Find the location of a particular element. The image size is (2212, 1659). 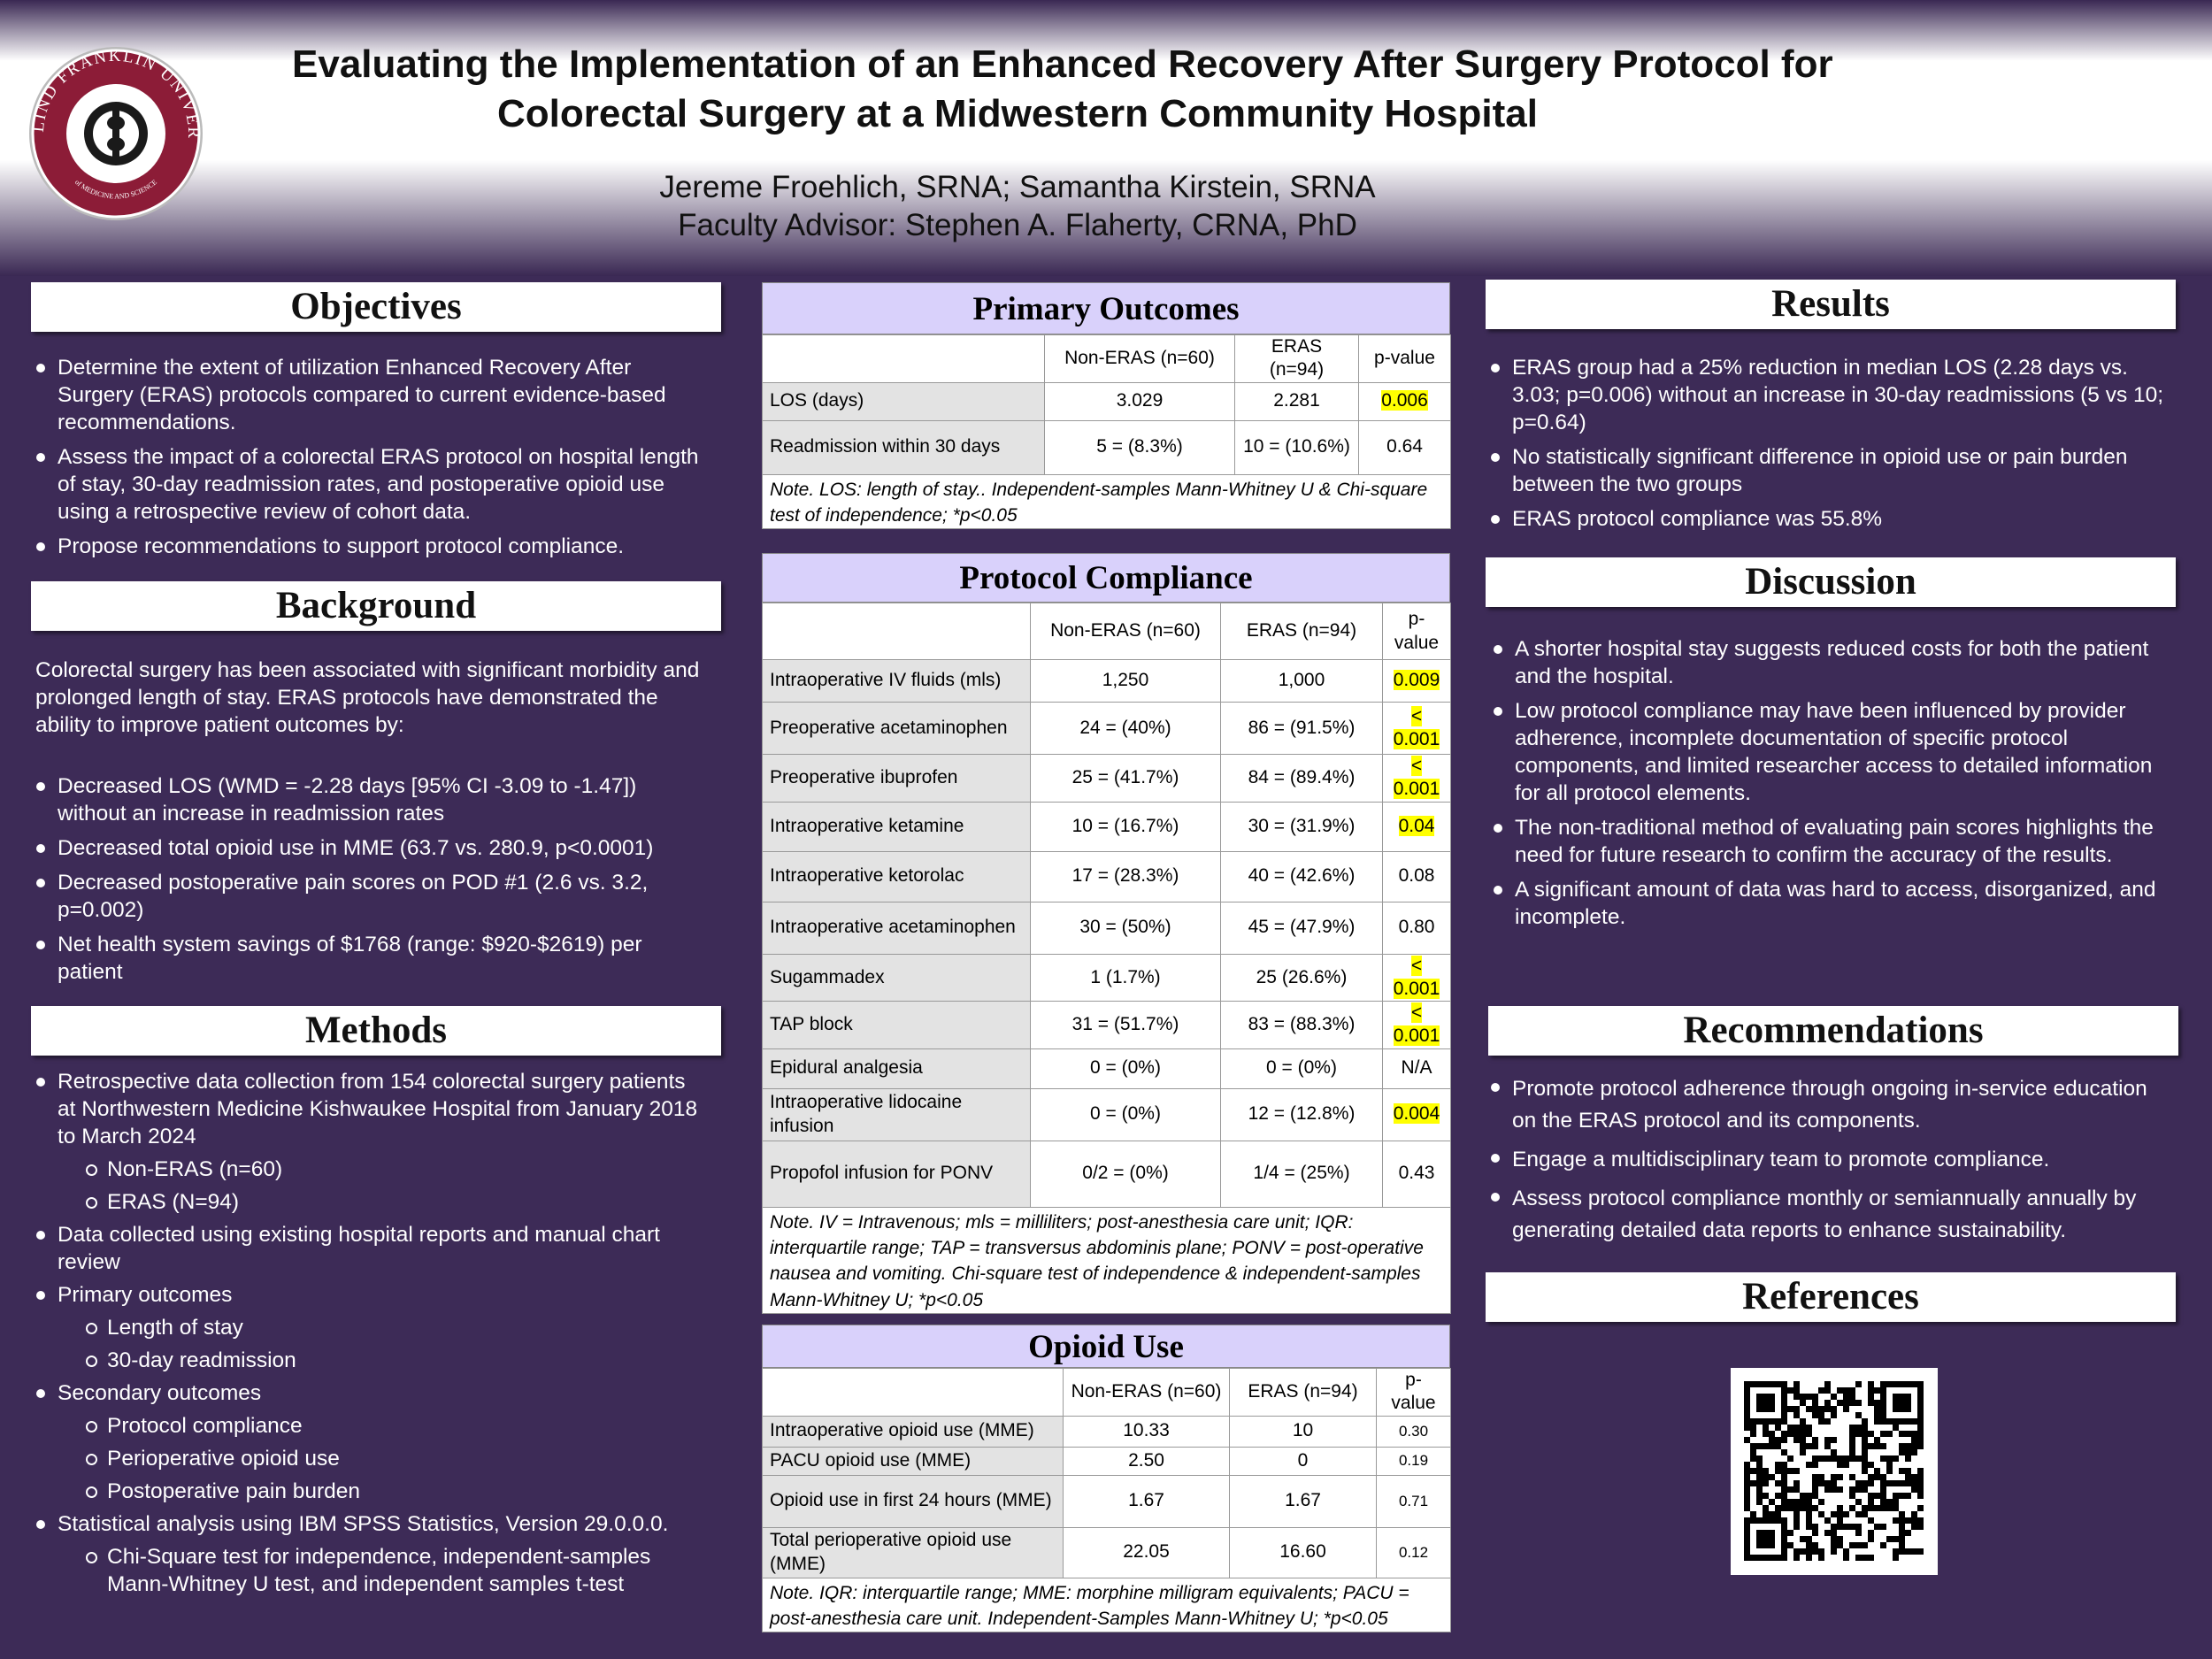

list-item-text: Secondary outcomes is located at coordinates (160, 1393).